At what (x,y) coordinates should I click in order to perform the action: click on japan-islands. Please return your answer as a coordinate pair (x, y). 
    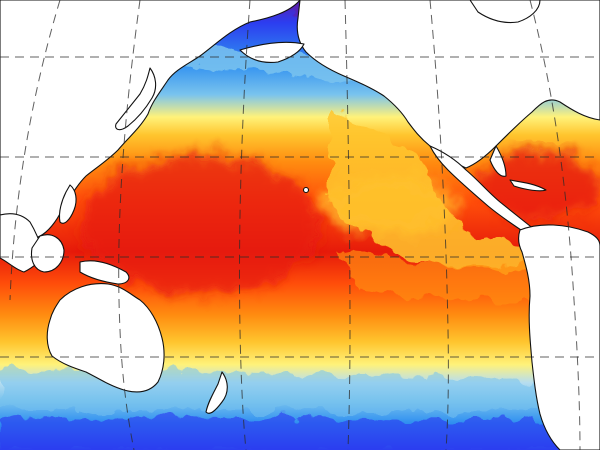
    Looking at the image, I should click on (136, 99).